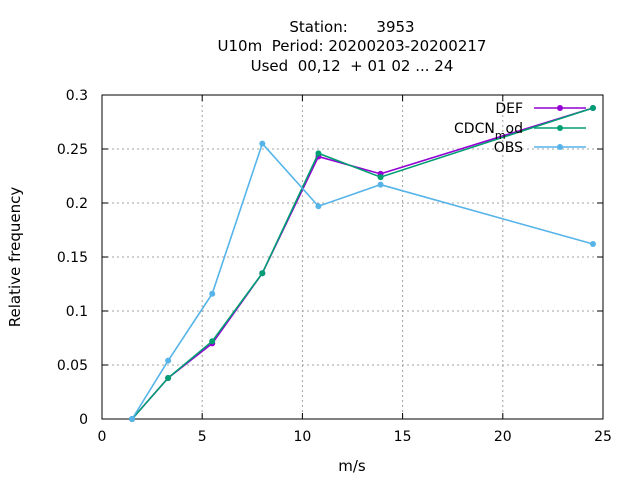 The width and height of the screenshot is (640, 480). What do you see at coordinates (202, 437) in the screenshot?
I see `x-tick-label: 5` at bounding box center [202, 437].